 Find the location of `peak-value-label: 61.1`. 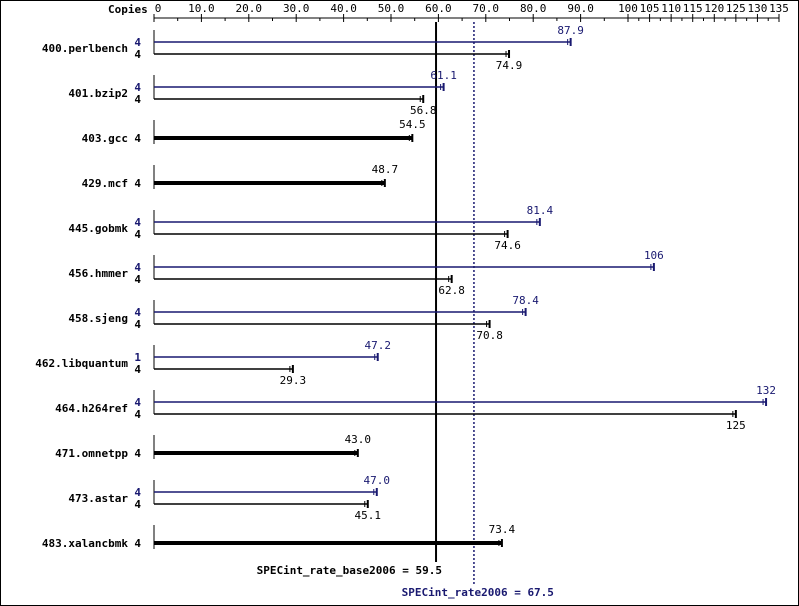

peak-value-label: 61.1 is located at coordinates (443, 75).